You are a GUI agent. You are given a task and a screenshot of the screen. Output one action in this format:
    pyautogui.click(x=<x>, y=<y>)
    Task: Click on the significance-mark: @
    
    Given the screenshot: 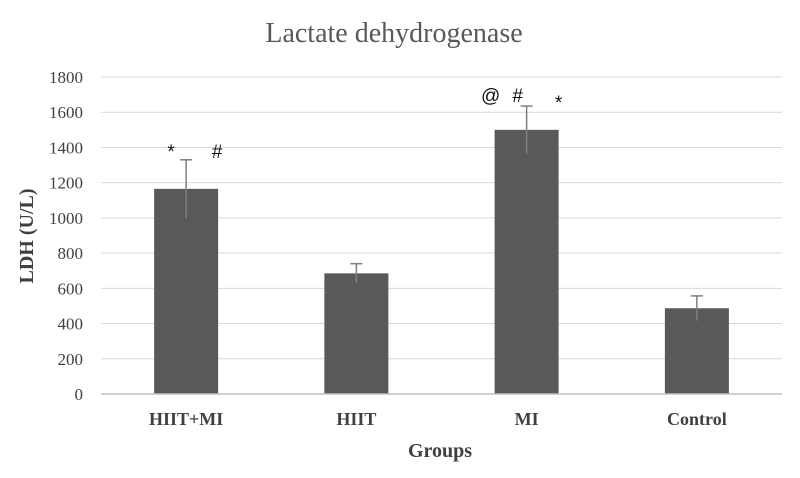 What is the action you would take?
    pyautogui.click(x=490, y=96)
    